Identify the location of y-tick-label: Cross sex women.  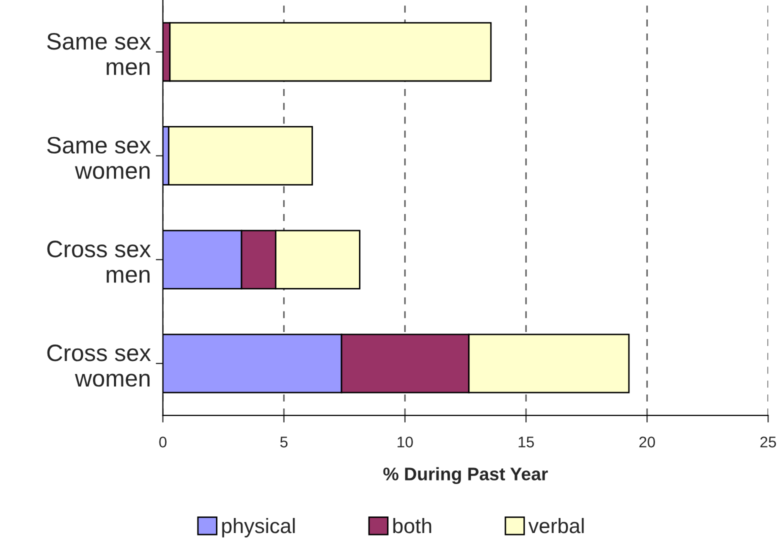
(99, 365).